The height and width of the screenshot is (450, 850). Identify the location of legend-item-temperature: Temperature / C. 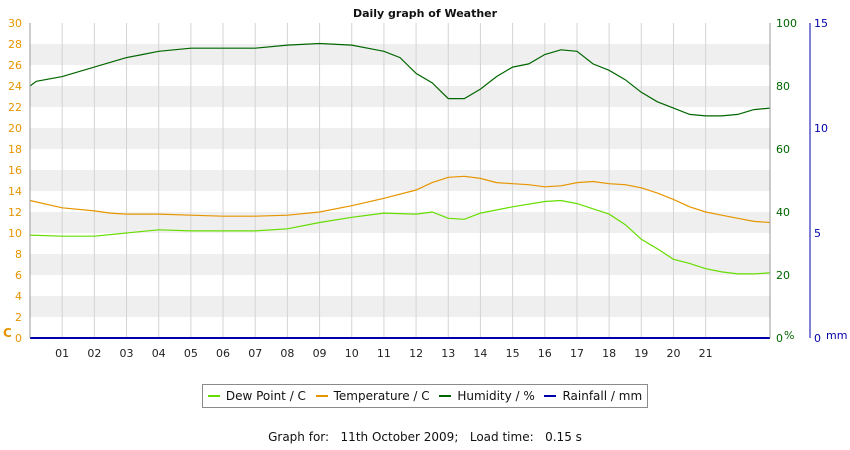
(372, 396).